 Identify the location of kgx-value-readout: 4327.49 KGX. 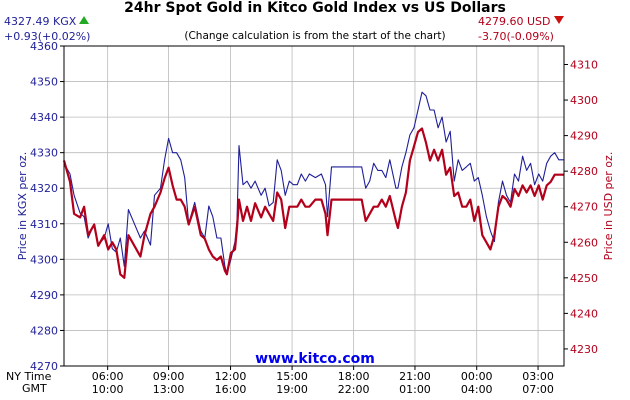
(47, 21).